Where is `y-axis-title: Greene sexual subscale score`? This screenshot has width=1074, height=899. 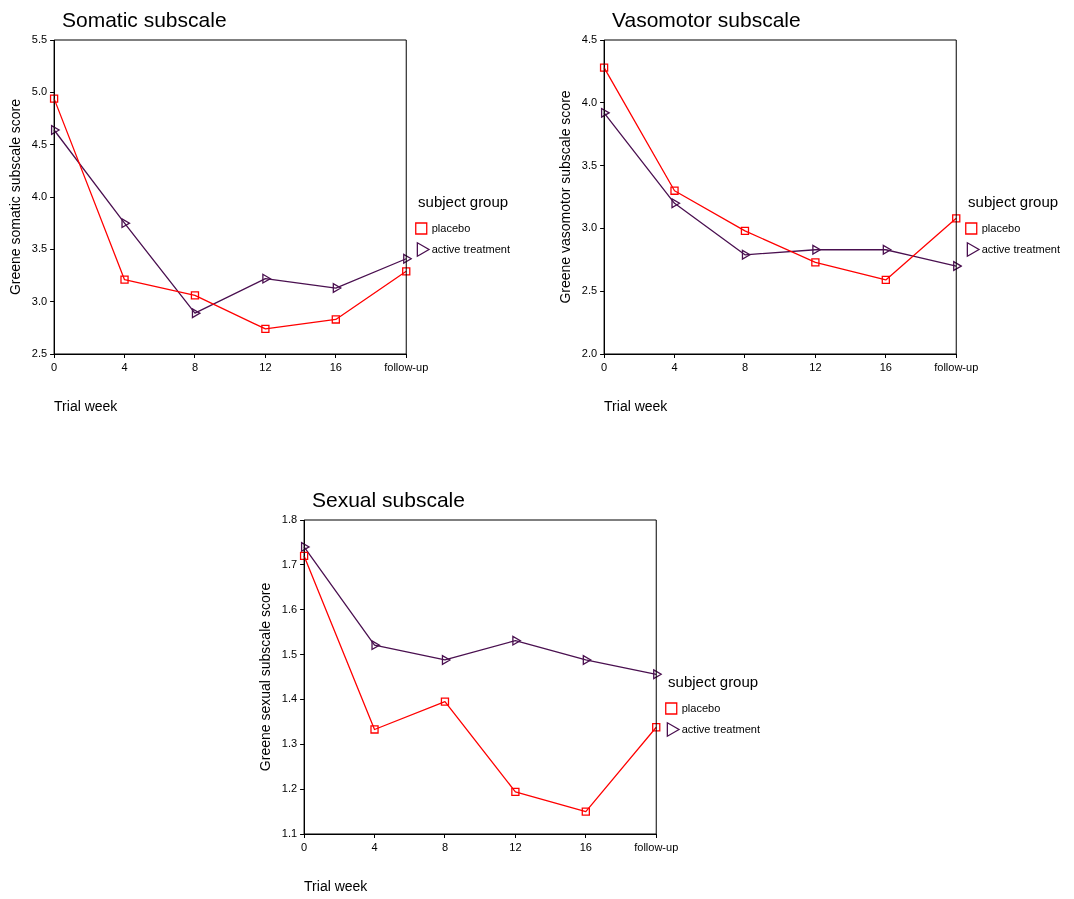 y-axis-title: Greene sexual subscale score is located at coordinates (265, 677).